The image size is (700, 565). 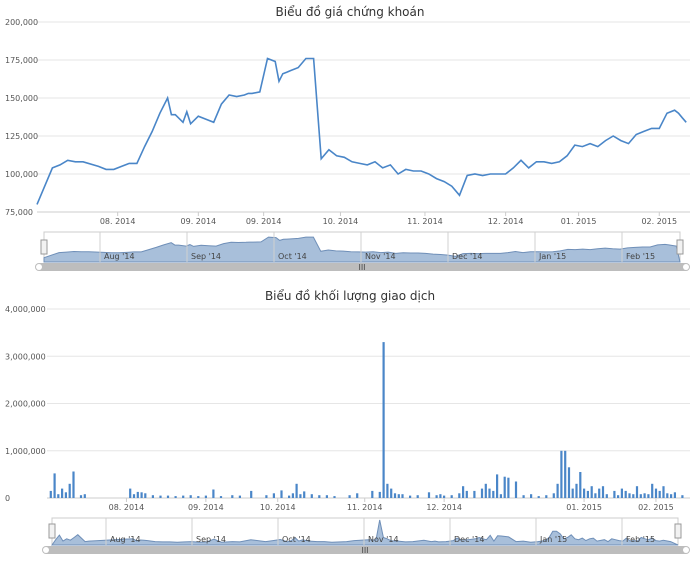 I want to click on price-scrollbar-grip: III, so click(x=361, y=267).